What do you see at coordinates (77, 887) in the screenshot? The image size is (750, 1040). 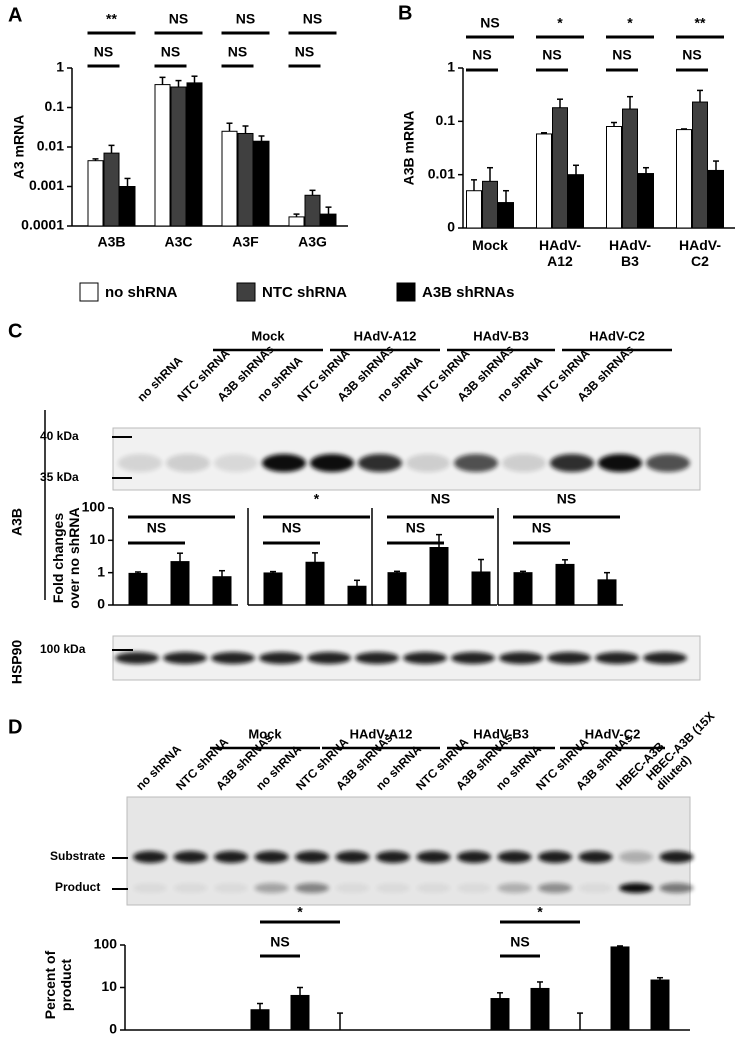 I see `gel-label: Product` at bounding box center [77, 887].